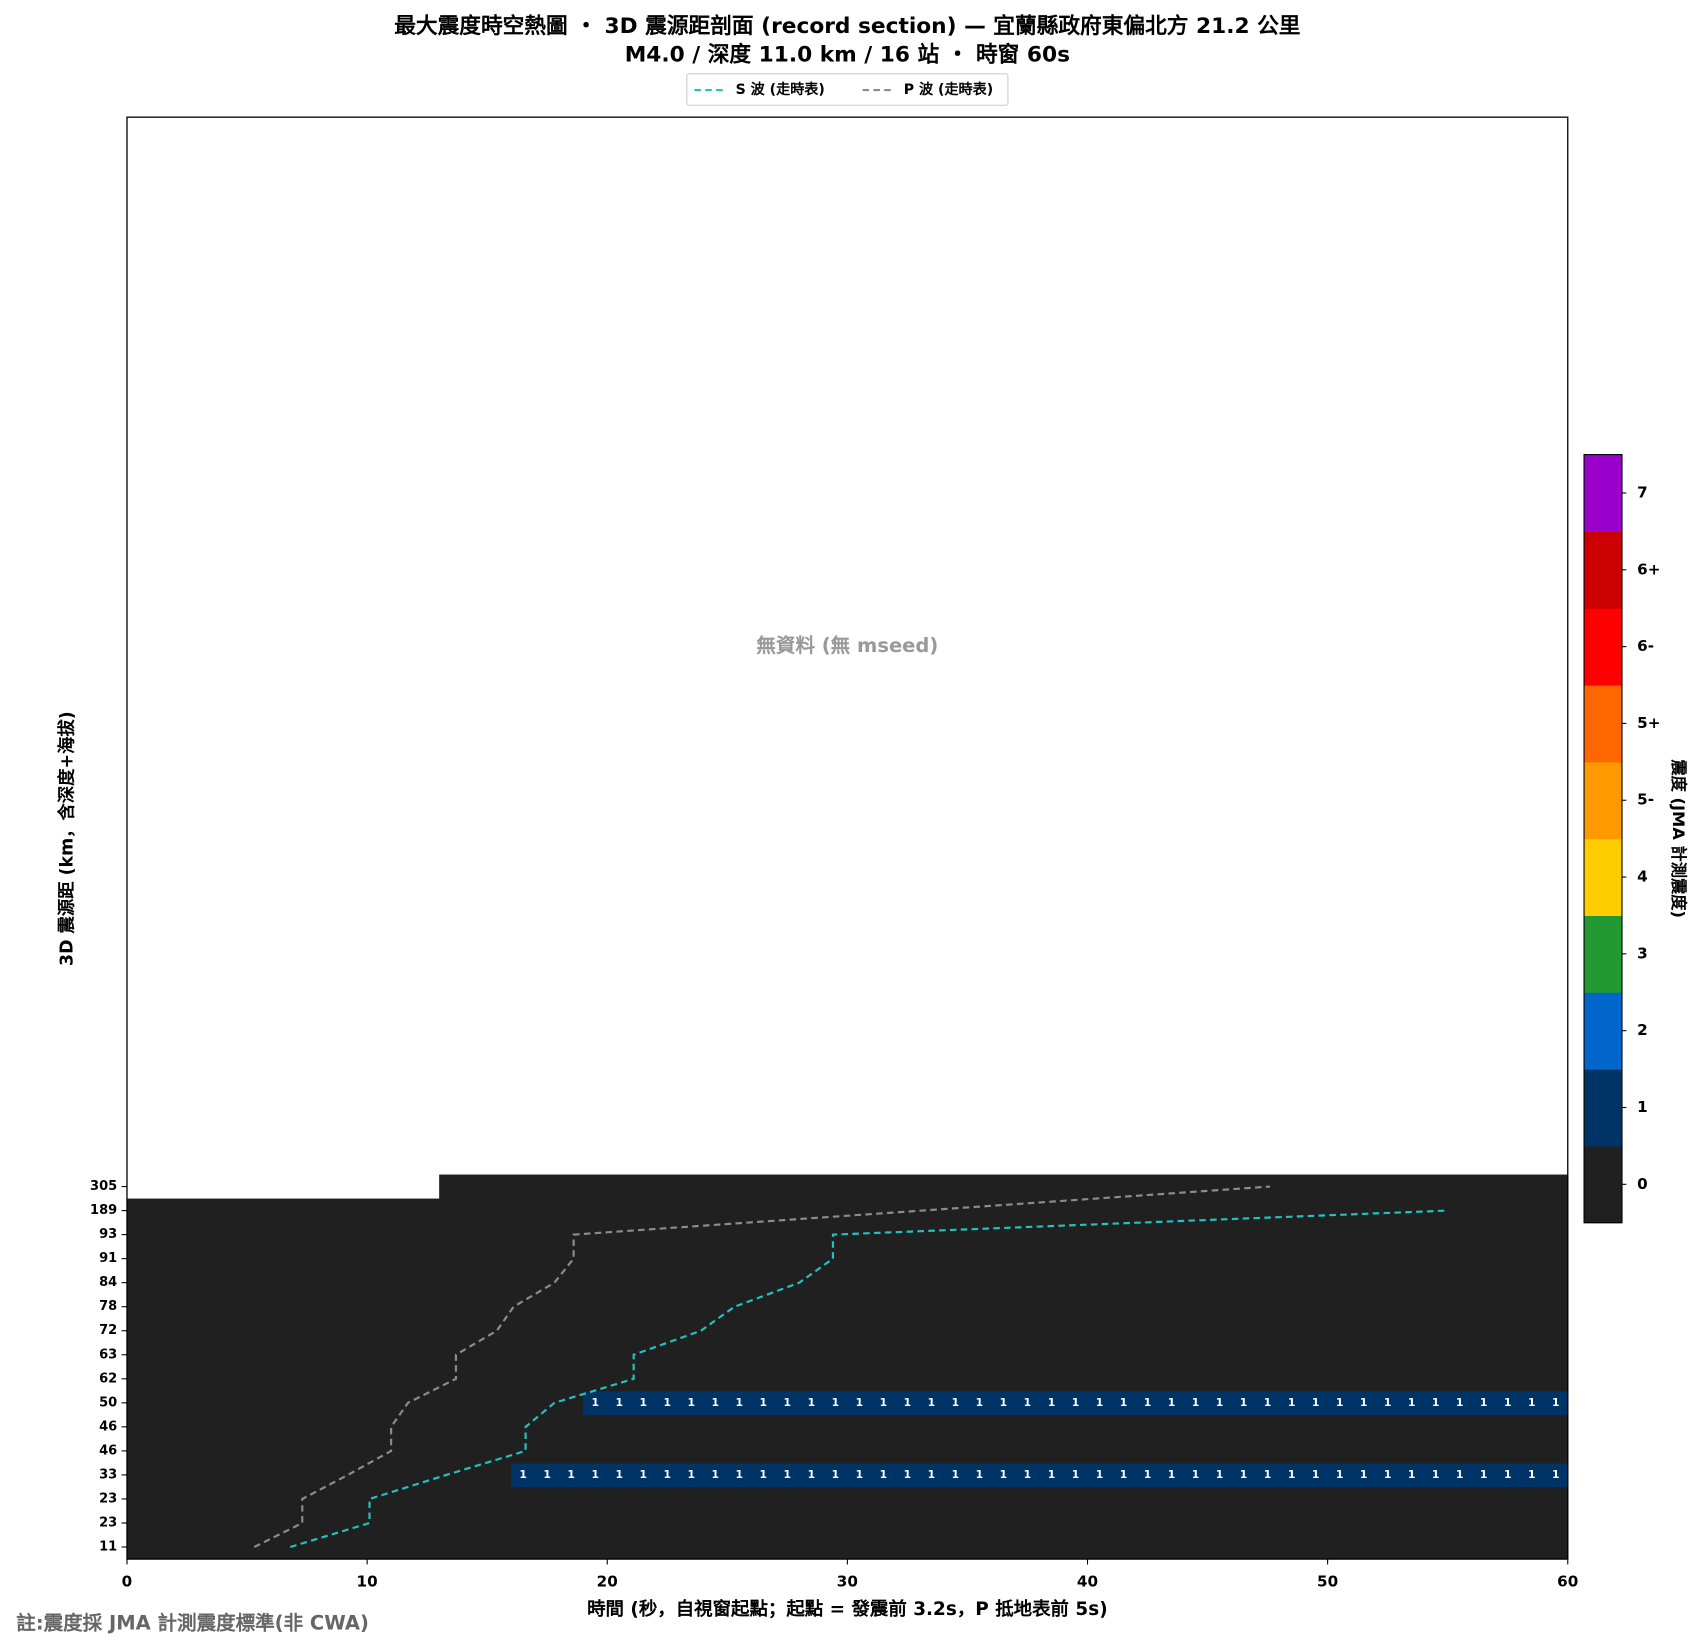 The height and width of the screenshot is (1648, 1698). Describe the element at coordinates (1645, 800) in the screenshot. I see `colorbar-tick-label: 5-` at that location.